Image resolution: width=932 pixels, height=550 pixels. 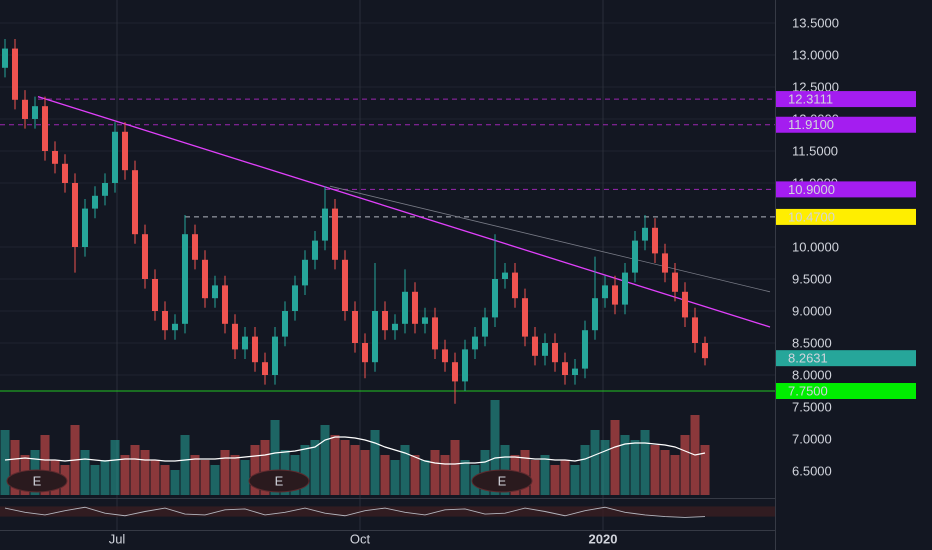 What do you see at coordinates (811, 189) in the screenshot?
I see `price-label: 10.9000` at bounding box center [811, 189].